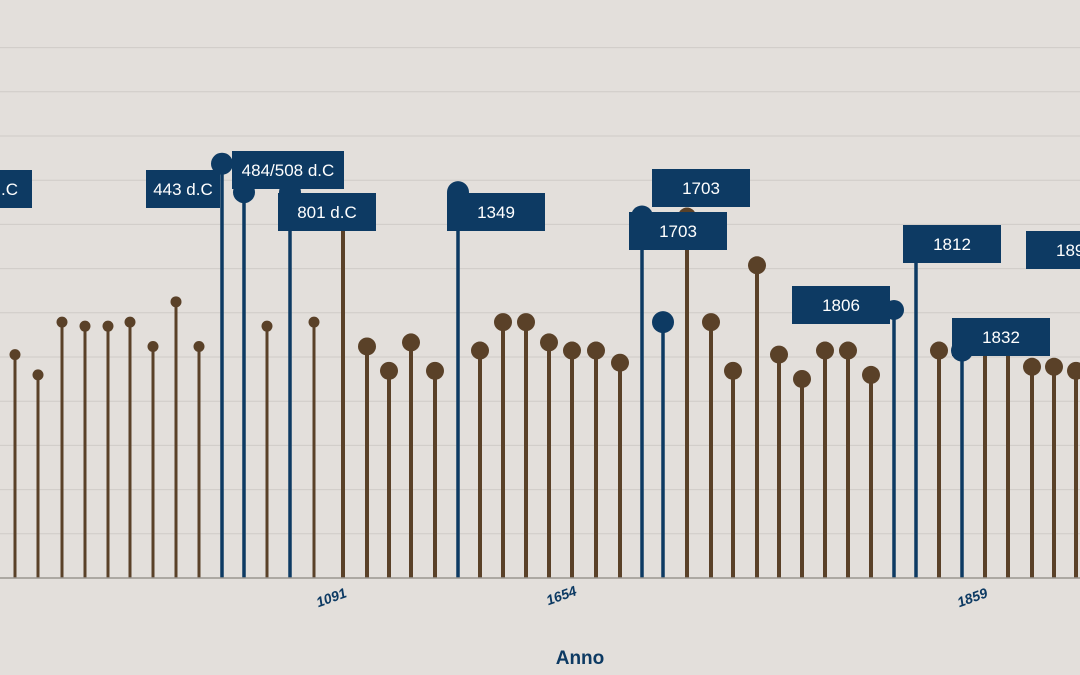 Image resolution: width=1080 pixels, height=675 pixels. I want to click on annotation-label: 801 d.C, so click(327, 212).